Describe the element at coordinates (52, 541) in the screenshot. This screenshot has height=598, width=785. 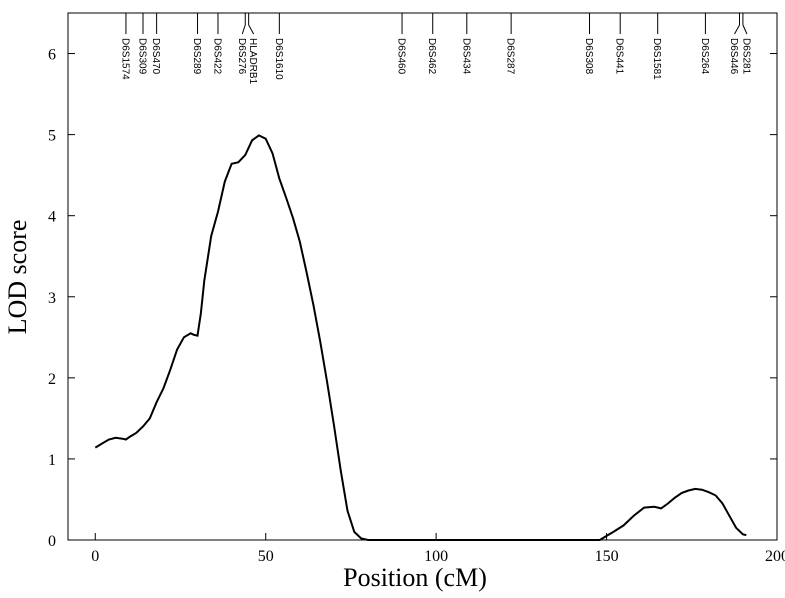
I see `y-tick-label: 0` at that location.